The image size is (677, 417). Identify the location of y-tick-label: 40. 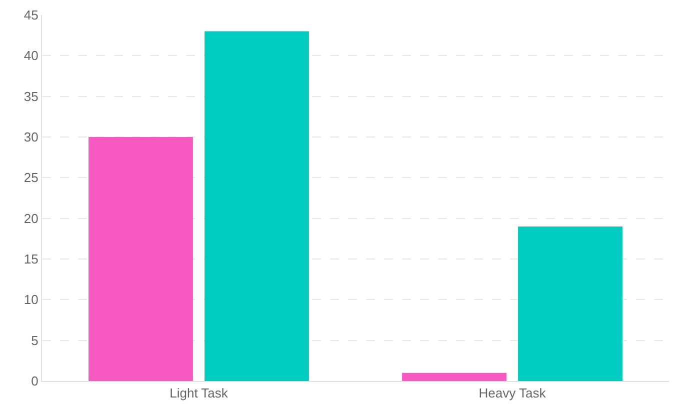
(31, 56).